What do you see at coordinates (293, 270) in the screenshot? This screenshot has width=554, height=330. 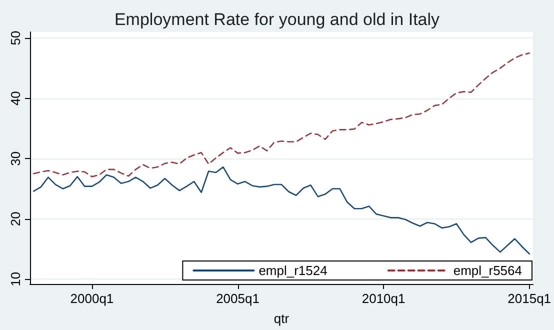 I see `legend-label: empl_r1524` at bounding box center [293, 270].